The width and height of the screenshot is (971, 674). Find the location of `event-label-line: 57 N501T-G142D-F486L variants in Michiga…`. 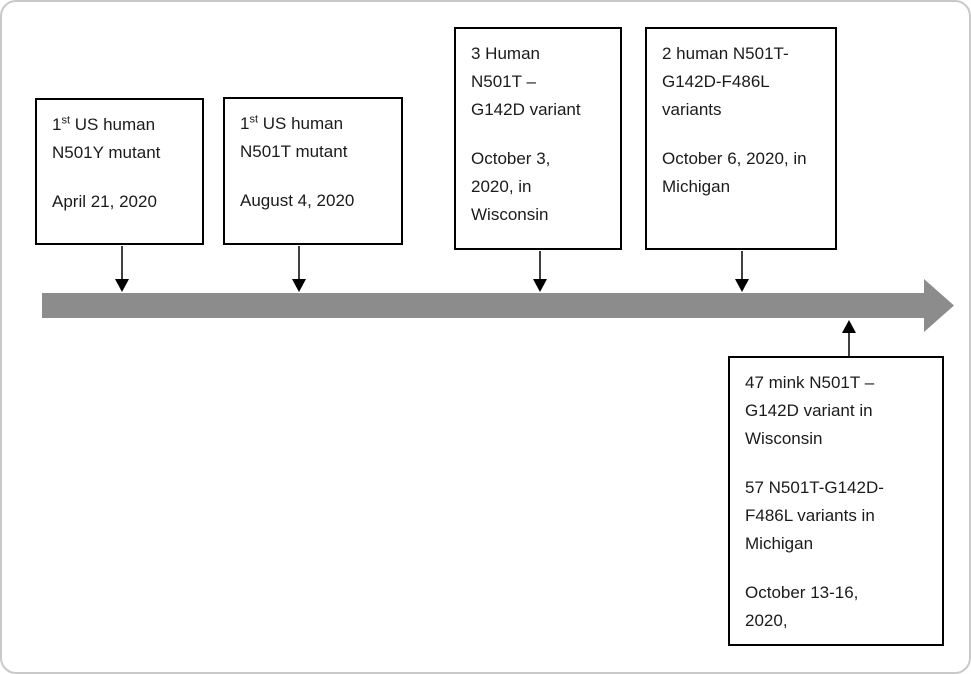

event-label-line: 57 N501T-G142D-F486L variants in Michiga… is located at coordinates (814, 515).